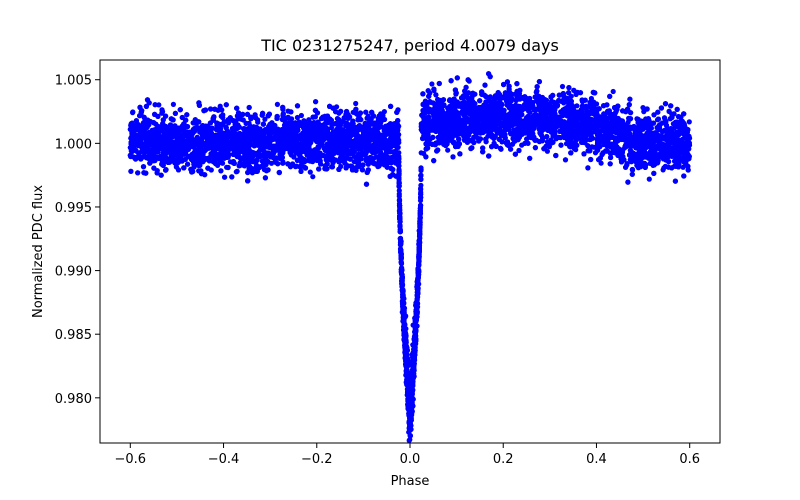 This screenshot has width=800, height=500. I want to click on chart-title: TIC 0231275247, period 4.0079 days, so click(409, 45).